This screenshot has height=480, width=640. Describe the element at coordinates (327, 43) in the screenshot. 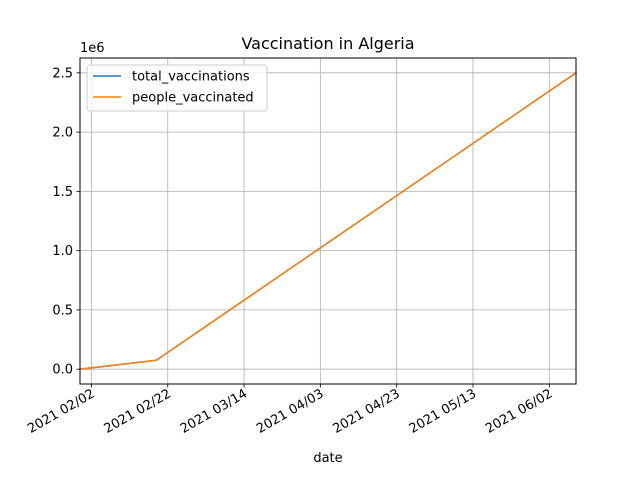

I see `chart-title: Vaccination in Algeria` at that location.